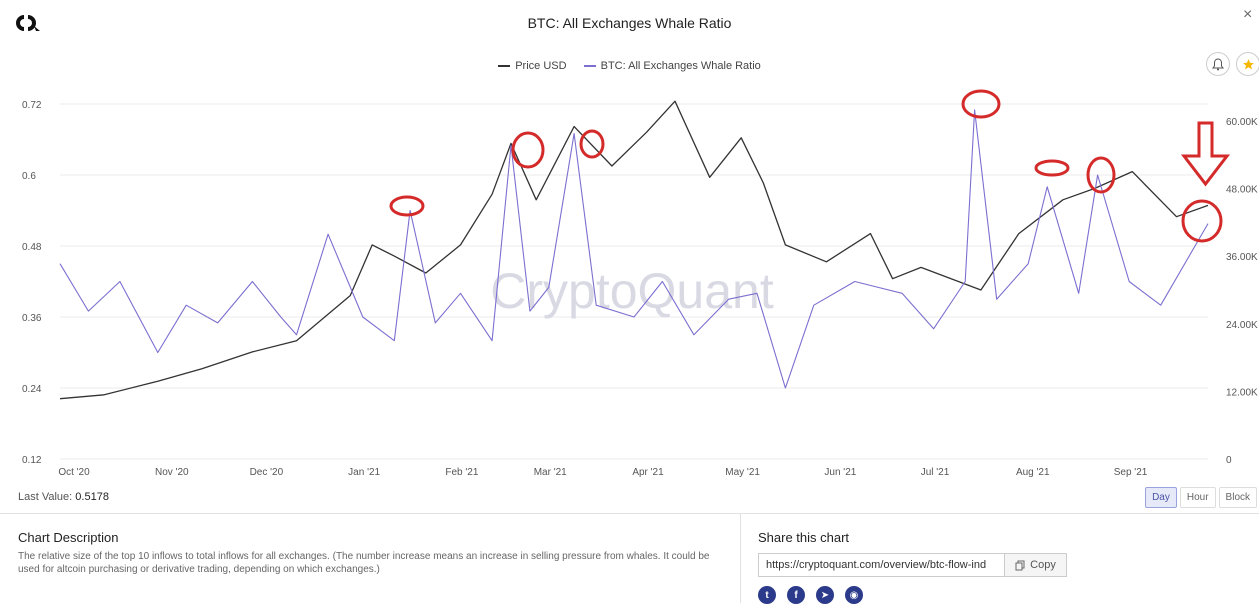  I want to click on twitter-icon: t, so click(767, 595).